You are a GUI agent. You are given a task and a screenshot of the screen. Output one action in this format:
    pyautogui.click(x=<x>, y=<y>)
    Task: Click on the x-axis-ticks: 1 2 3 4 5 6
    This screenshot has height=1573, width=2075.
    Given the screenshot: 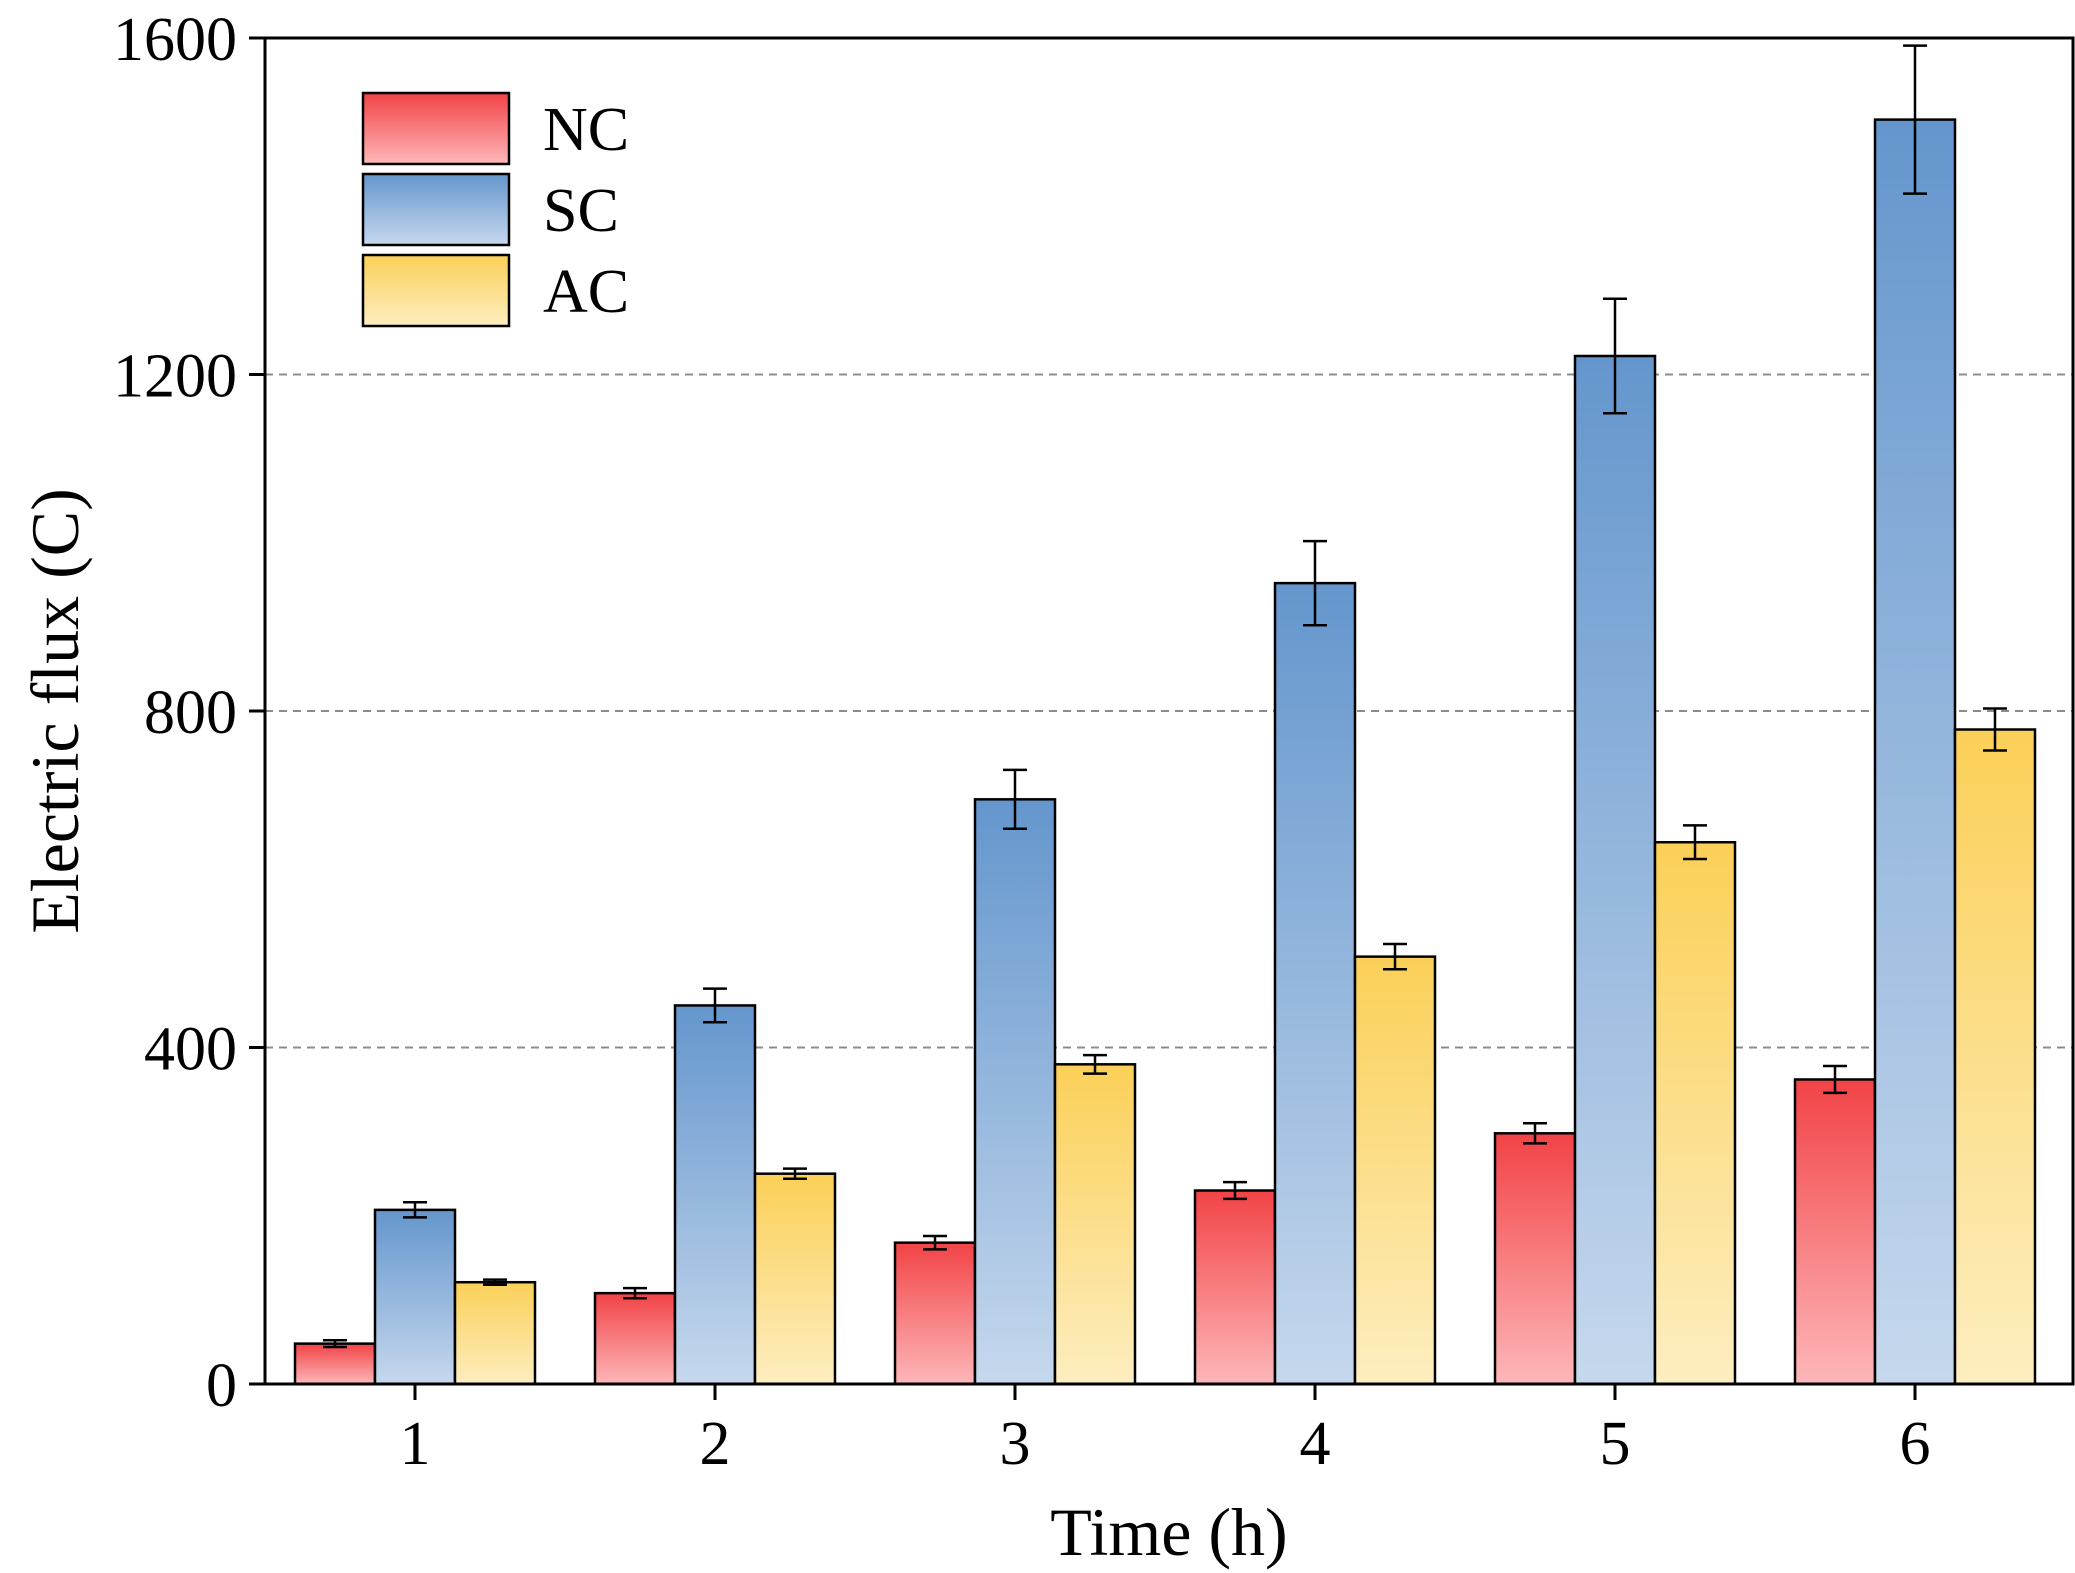 What is the action you would take?
    pyautogui.click(x=1165, y=1431)
    